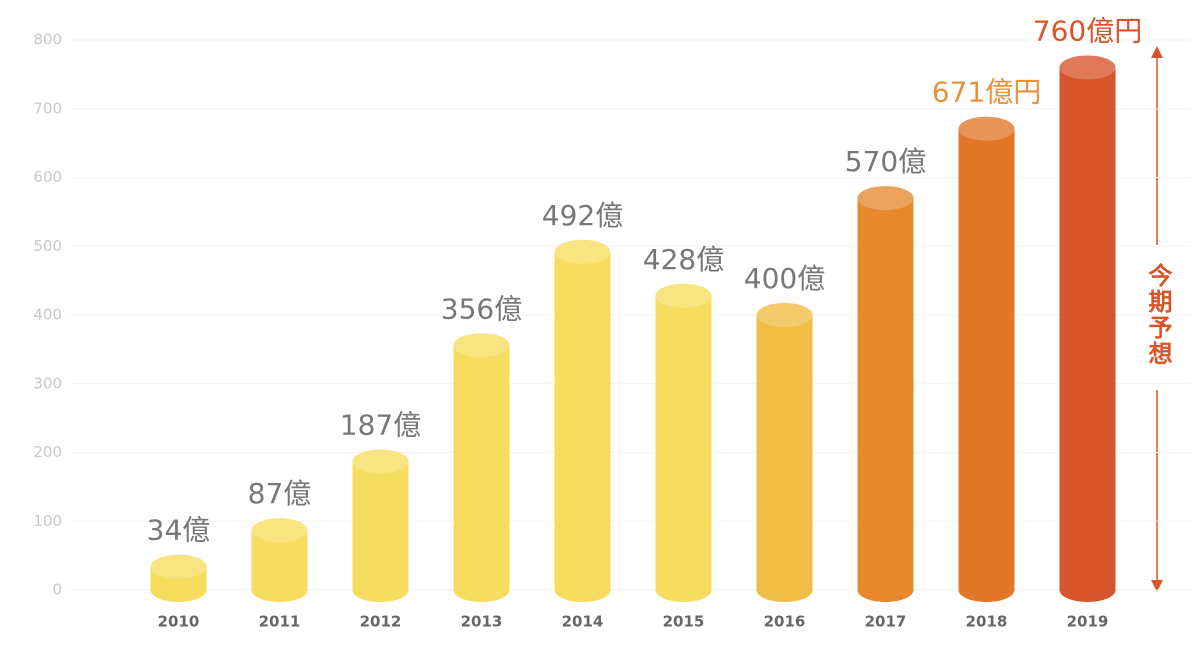  I want to click on value-label: 671億円, so click(986, 92).